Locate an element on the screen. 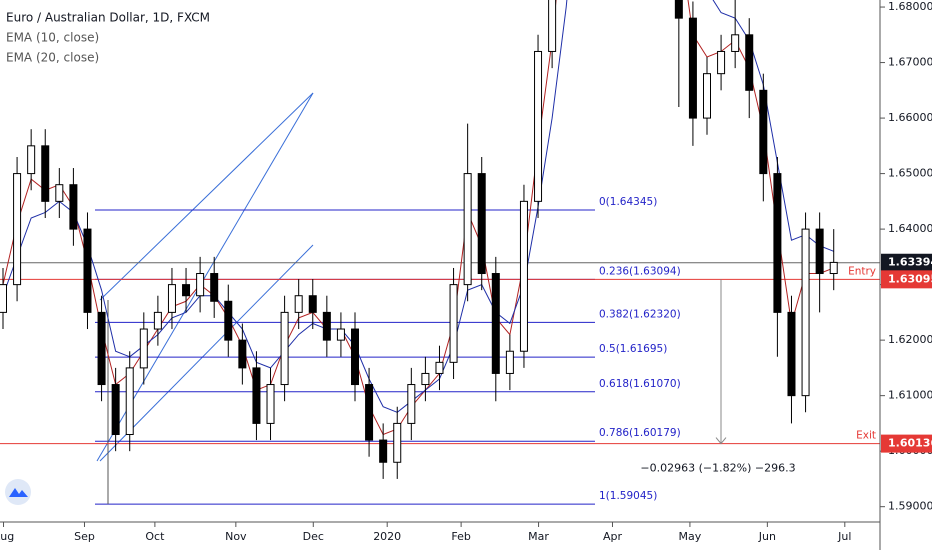 The image size is (932, 550). y-tick-label: 1.66000 is located at coordinates (910, 117).